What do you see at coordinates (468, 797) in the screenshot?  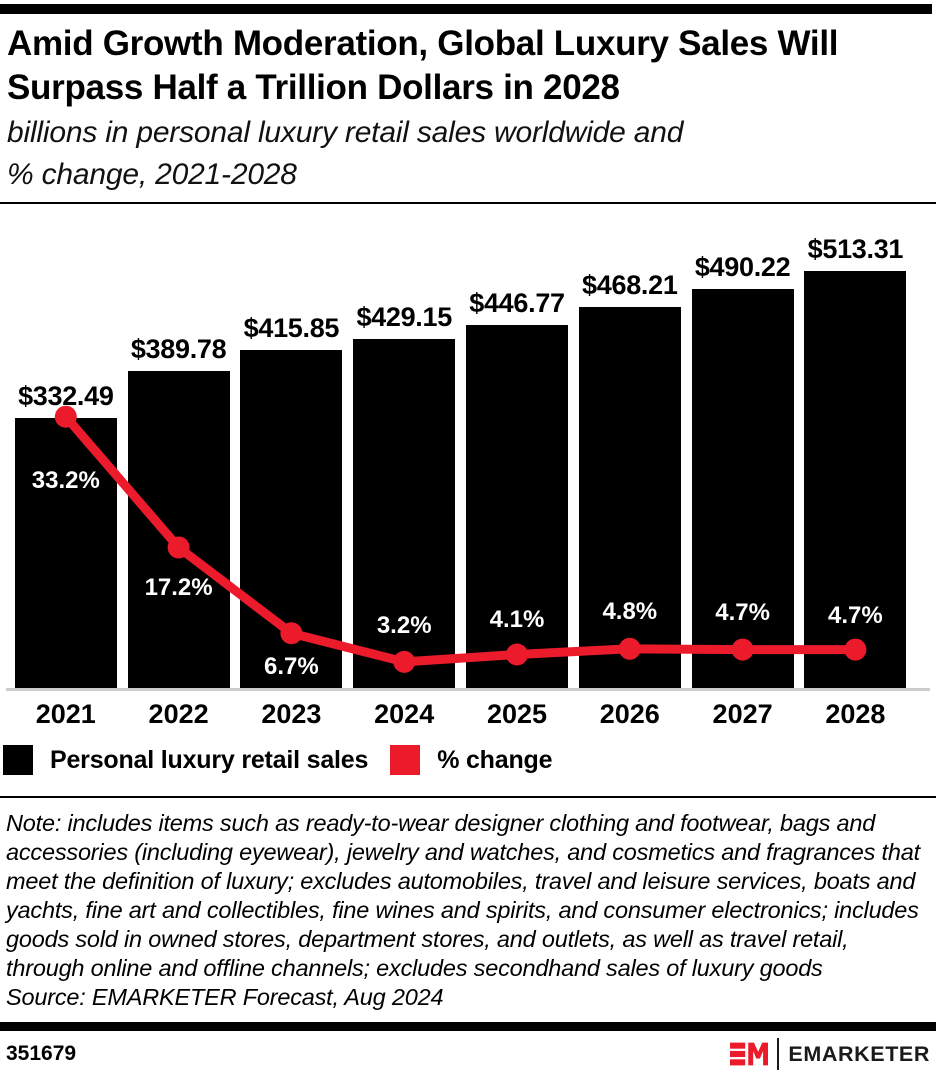 I see `legend-divider` at bounding box center [468, 797].